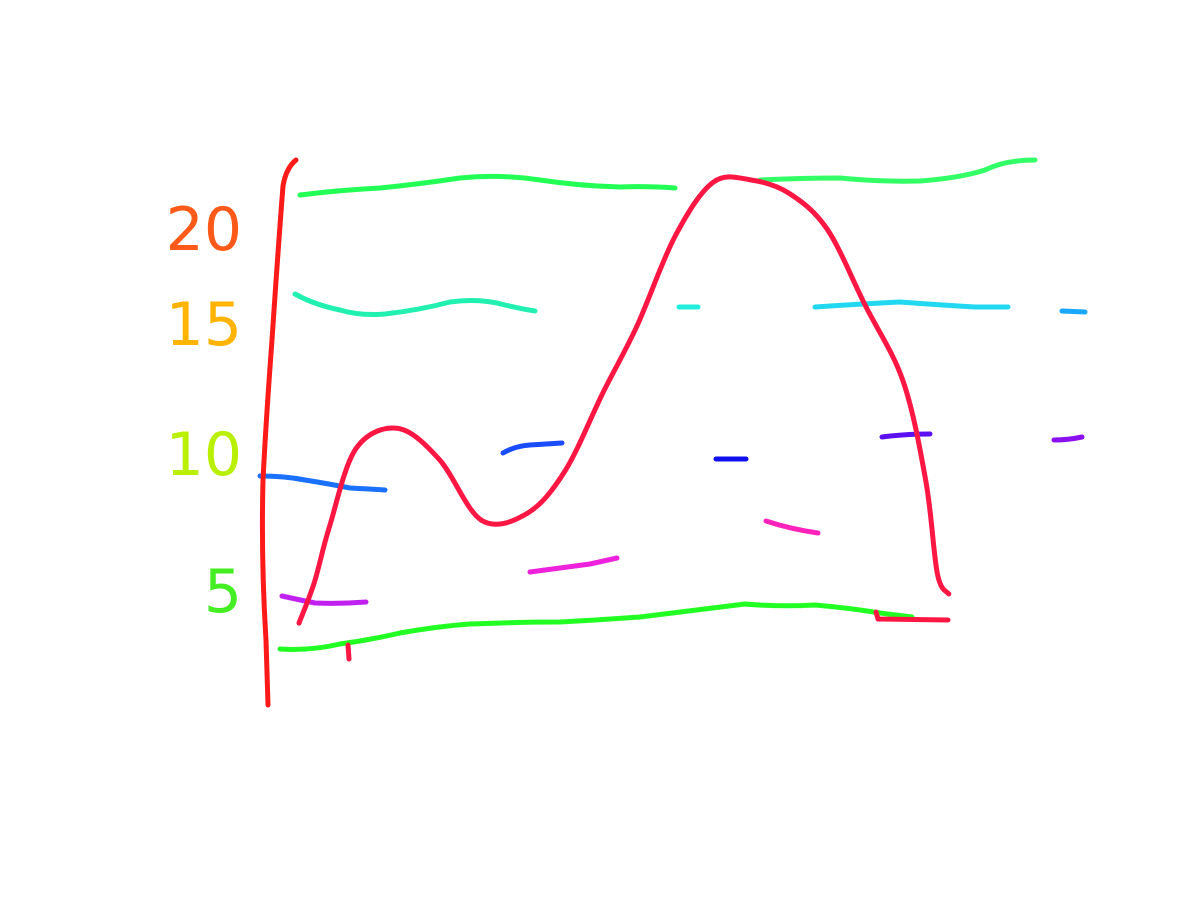 This screenshot has height=900, width=1200. I want to click on gridline-15-a, so click(415, 304).